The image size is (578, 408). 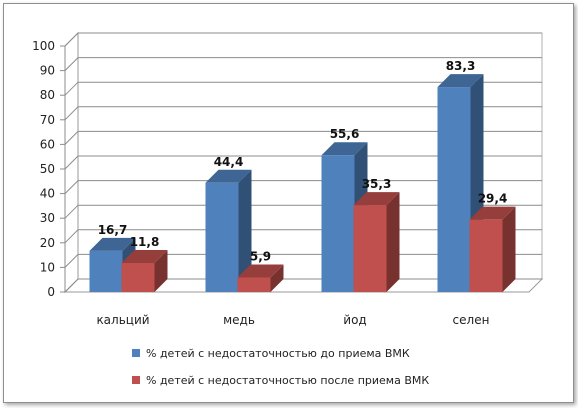 What do you see at coordinates (145, 242) in the screenshot?
I see `data-label: 11,8` at bounding box center [145, 242].